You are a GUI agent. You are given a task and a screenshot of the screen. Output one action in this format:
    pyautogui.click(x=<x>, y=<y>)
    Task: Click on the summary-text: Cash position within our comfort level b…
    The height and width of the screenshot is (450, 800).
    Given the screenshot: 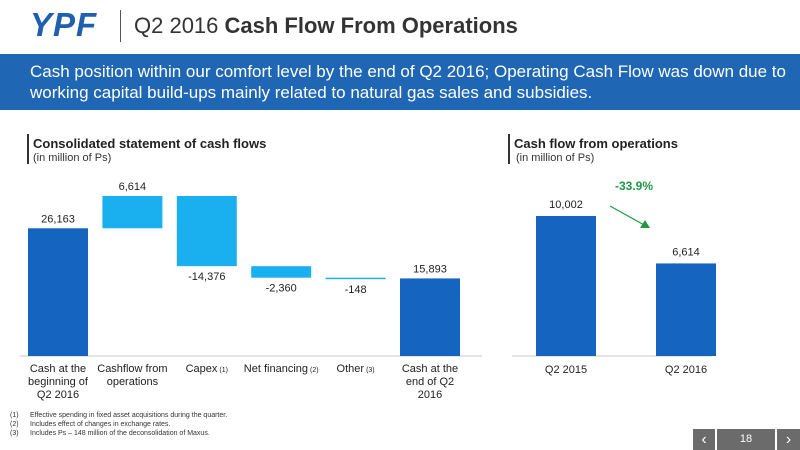 What is the action you would take?
    pyautogui.click(x=408, y=82)
    